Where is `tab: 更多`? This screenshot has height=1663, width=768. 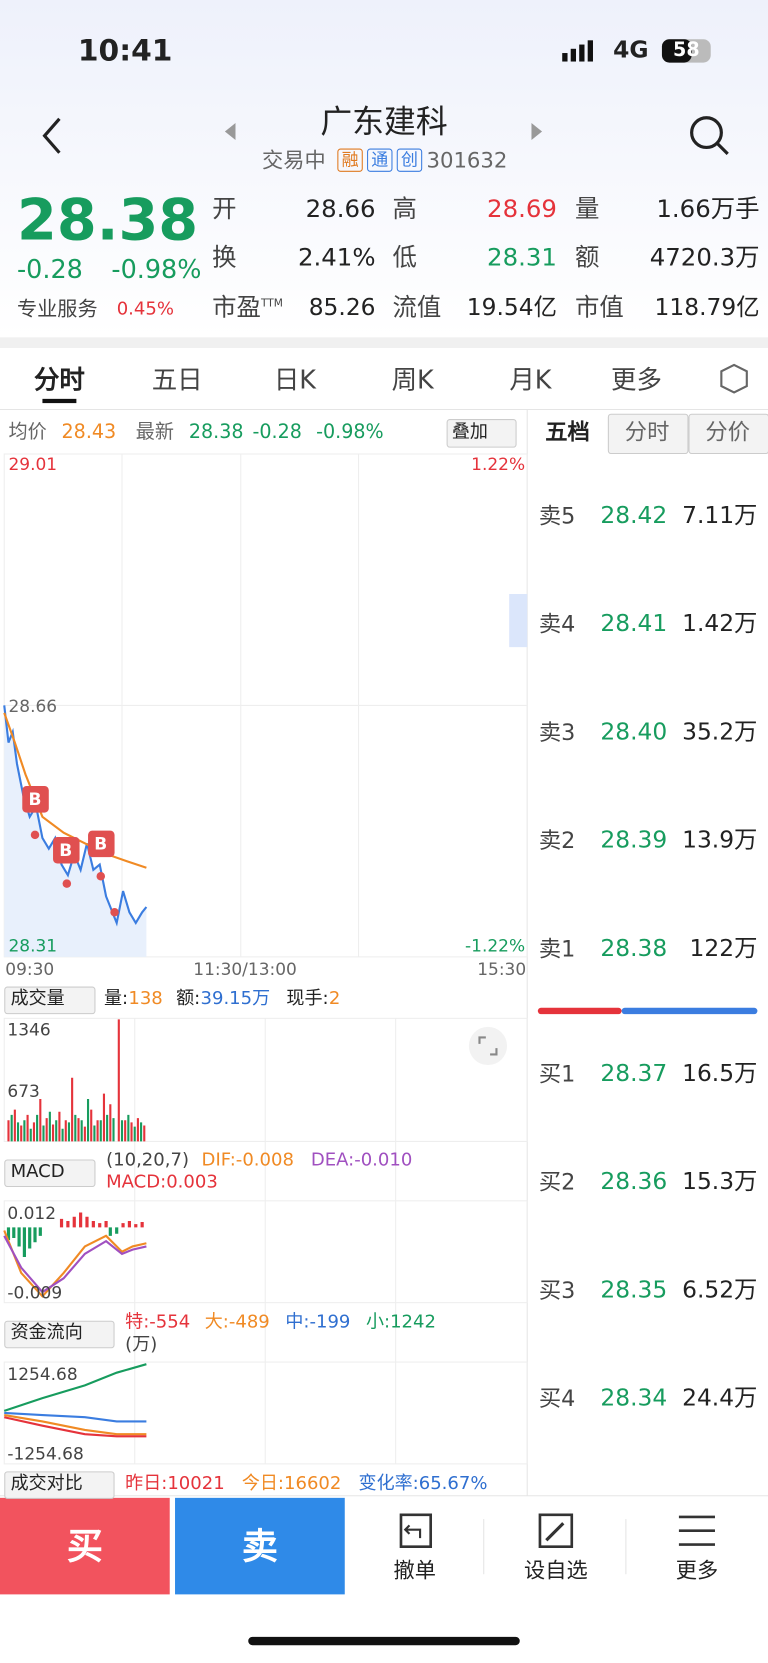 tab: 更多 is located at coordinates (636, 379).